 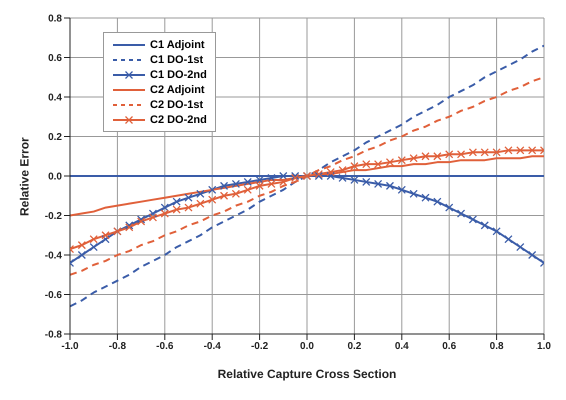 What do you see at coordinates (177, 104) in the screenshot?
I see `legend-label: C2 DO-1st` at bounding box center [177, 104].